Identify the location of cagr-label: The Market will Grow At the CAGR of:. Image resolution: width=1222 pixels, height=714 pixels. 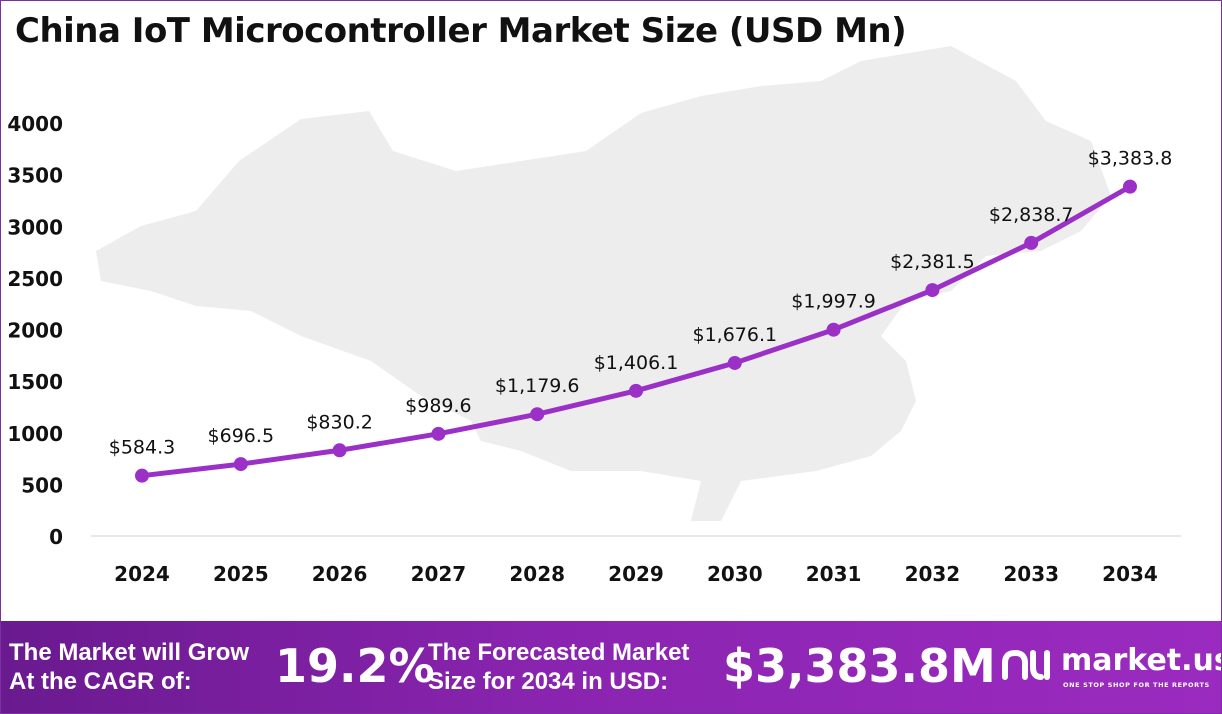
(129, 667).